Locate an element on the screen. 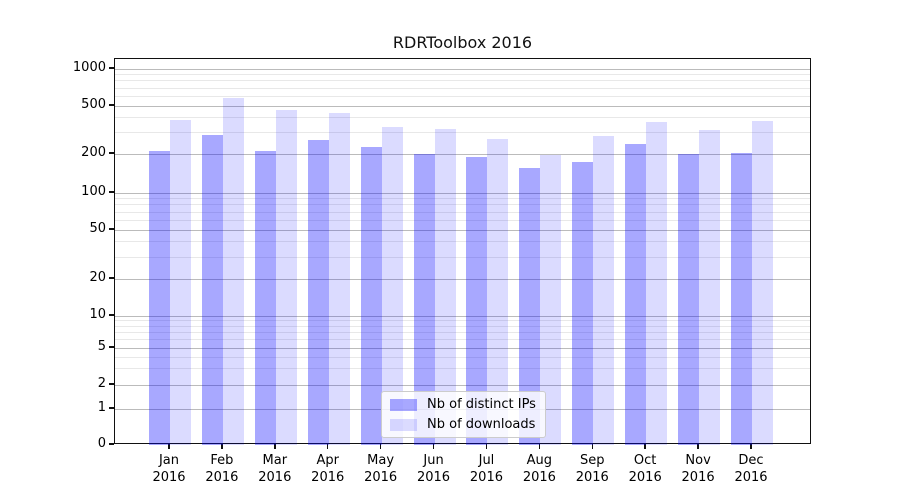  legend-item-downloads: Nb of downloads is located at coordinates (467, 425).